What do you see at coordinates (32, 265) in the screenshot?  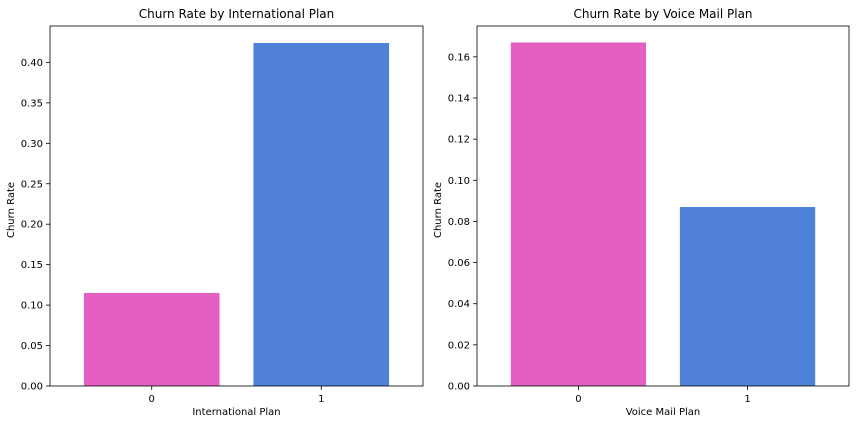 I see `y-tick-label: 0.15` at bounding box center [32, 265].